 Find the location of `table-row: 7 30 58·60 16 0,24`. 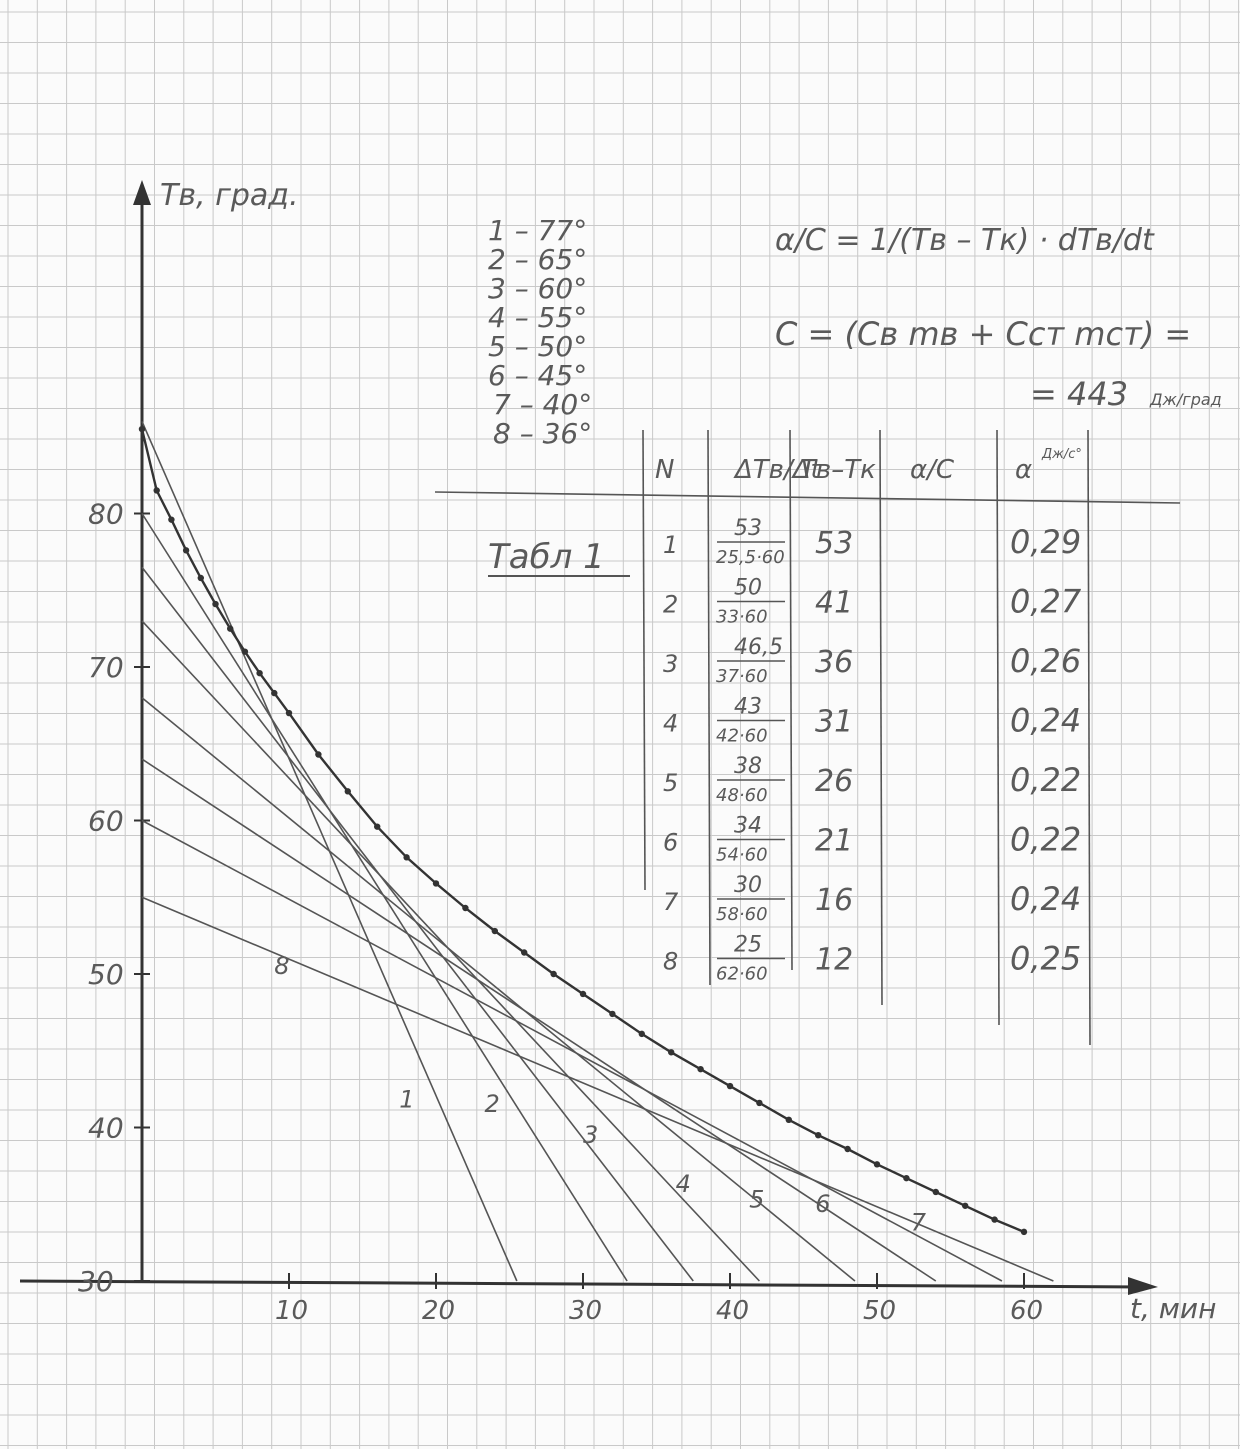

table-row: 7 30 58·60 16 0,24 is located at coordinates (872, 899).